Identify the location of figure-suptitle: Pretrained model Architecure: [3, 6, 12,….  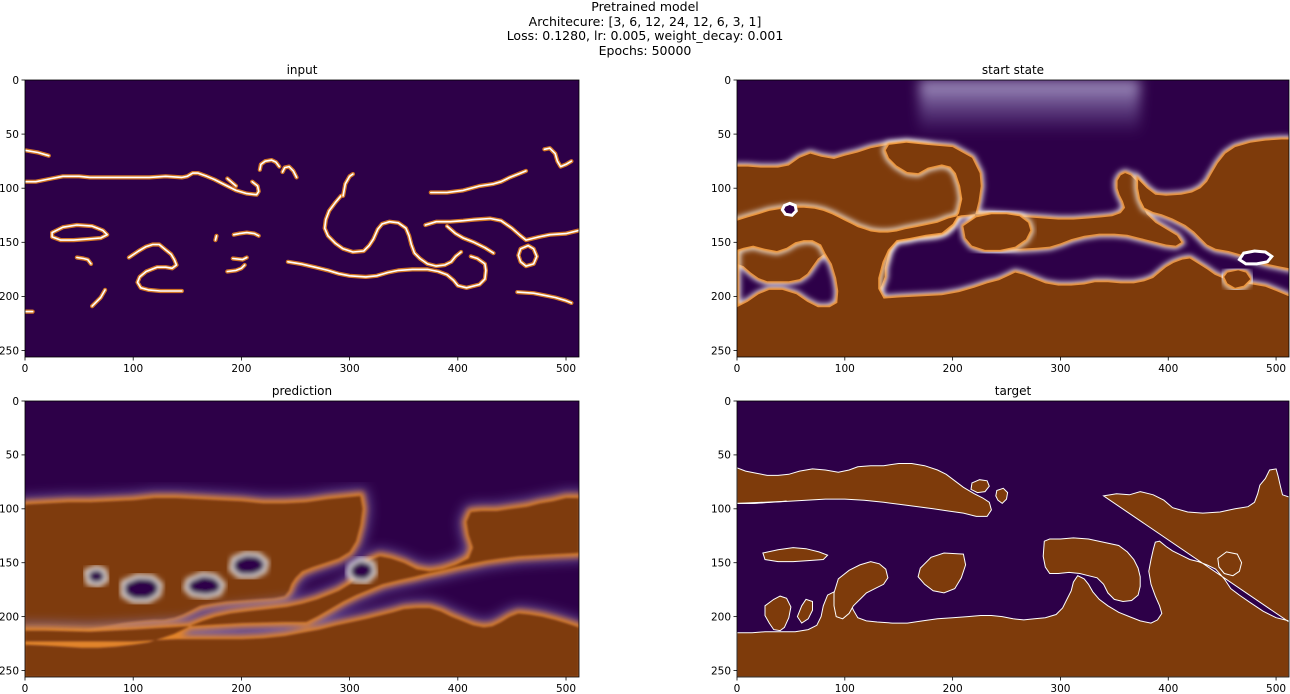
(645, 29).